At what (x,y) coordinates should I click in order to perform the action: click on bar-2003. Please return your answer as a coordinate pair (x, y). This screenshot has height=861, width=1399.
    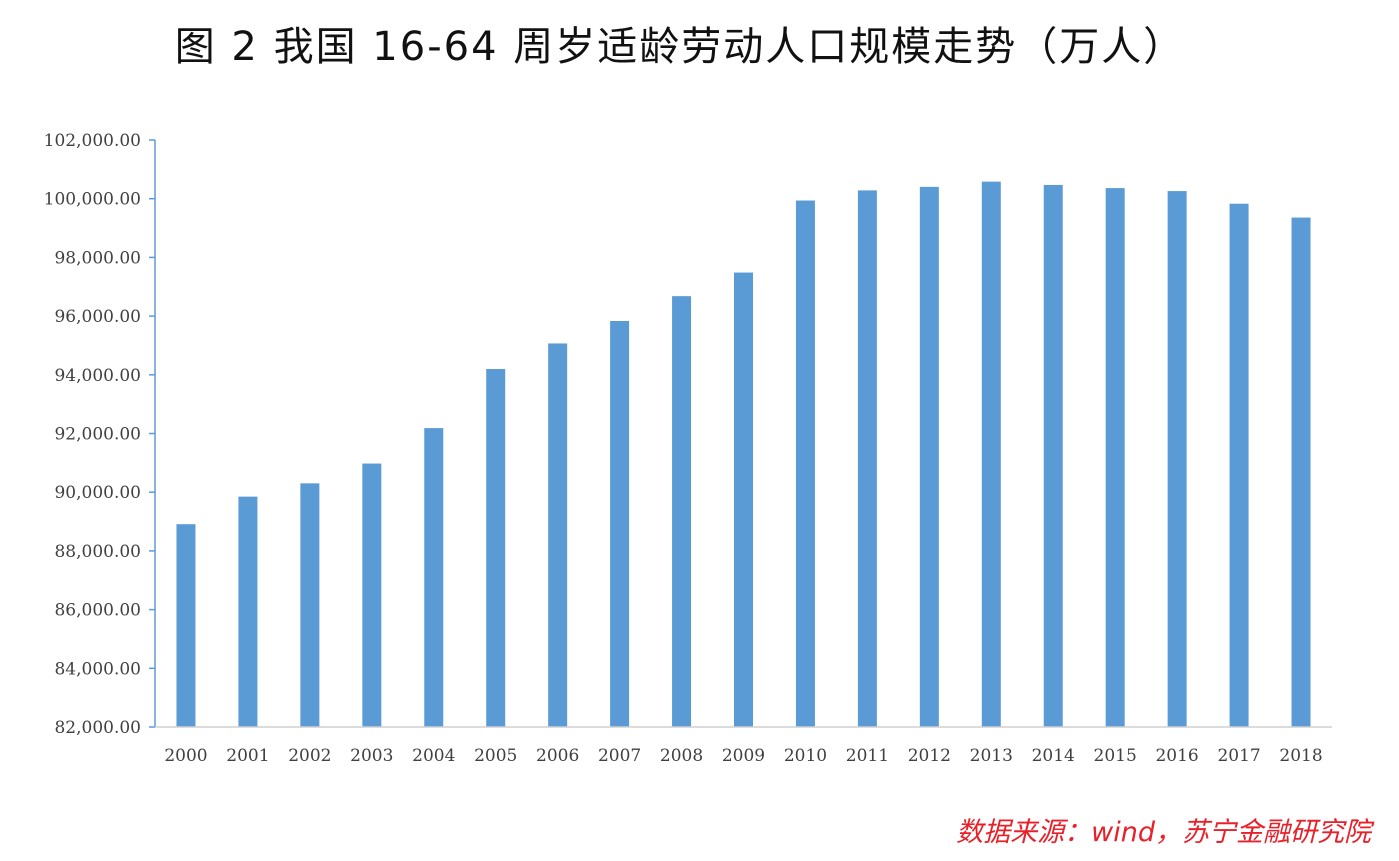
    Looking at the image, I should click on (372, 595).